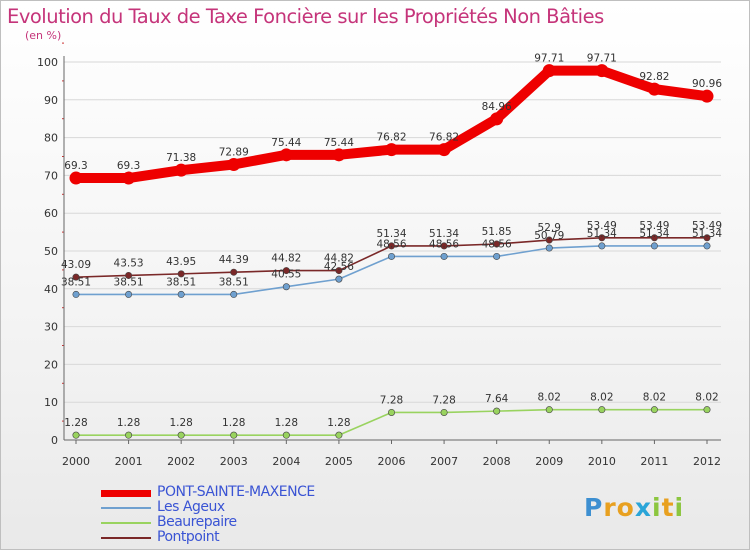  I want to click on legend-label: Les Ageux, so click(191, 507).